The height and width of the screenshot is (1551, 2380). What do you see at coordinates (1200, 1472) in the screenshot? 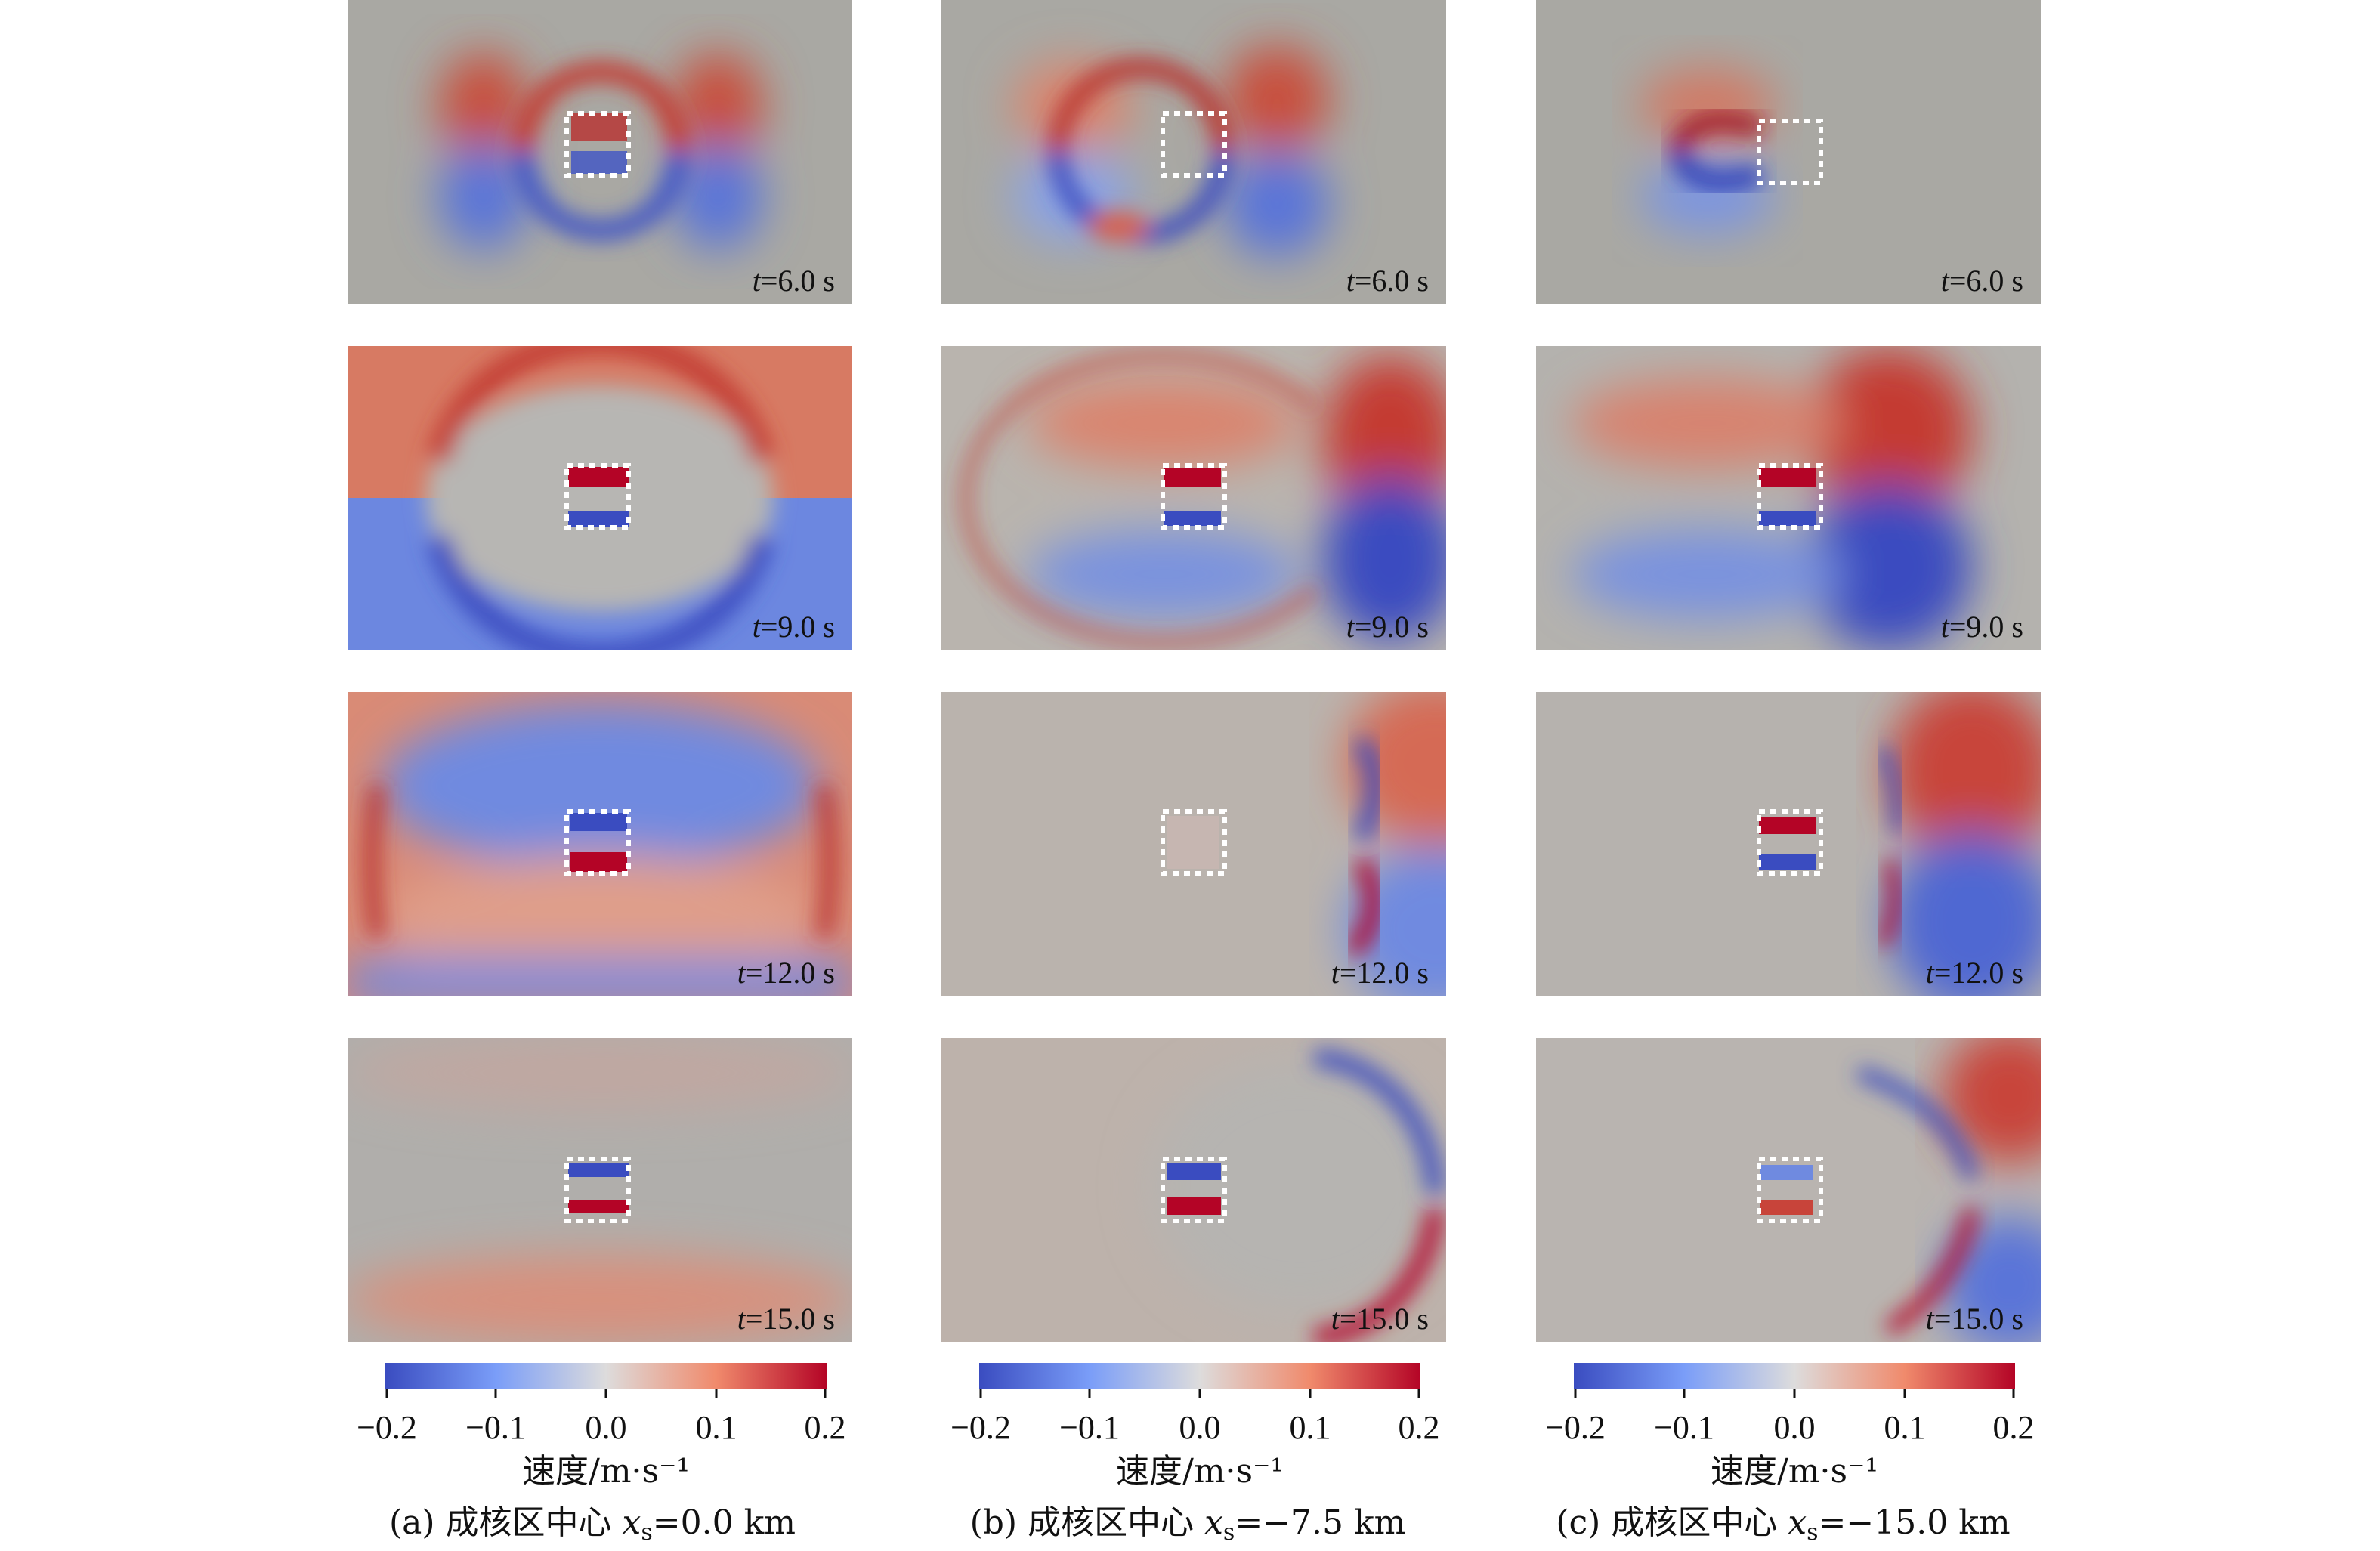
I see `colorbar-b-title: 速度/m·s⁻¹` at bounding box center [1200, 1472].